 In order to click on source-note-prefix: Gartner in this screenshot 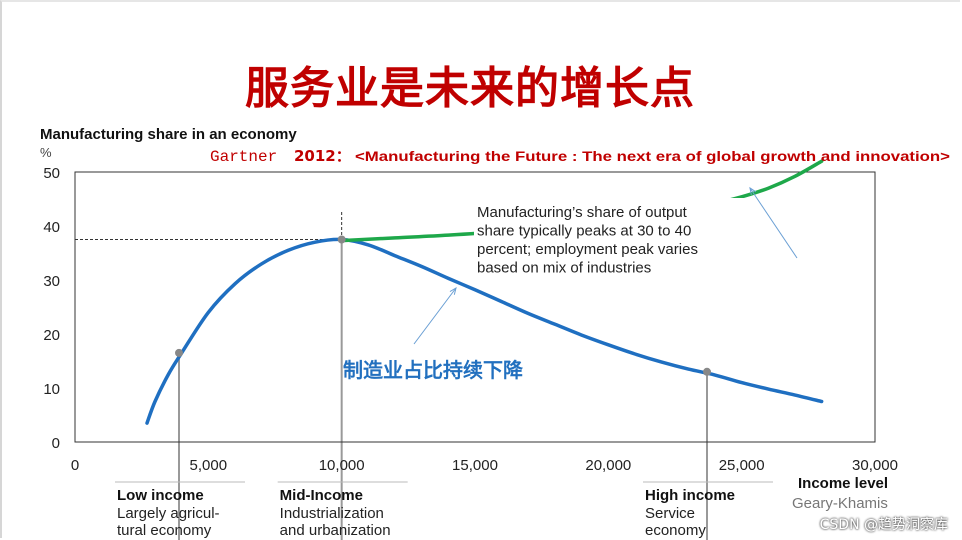, I will do `click(243, 157)`.